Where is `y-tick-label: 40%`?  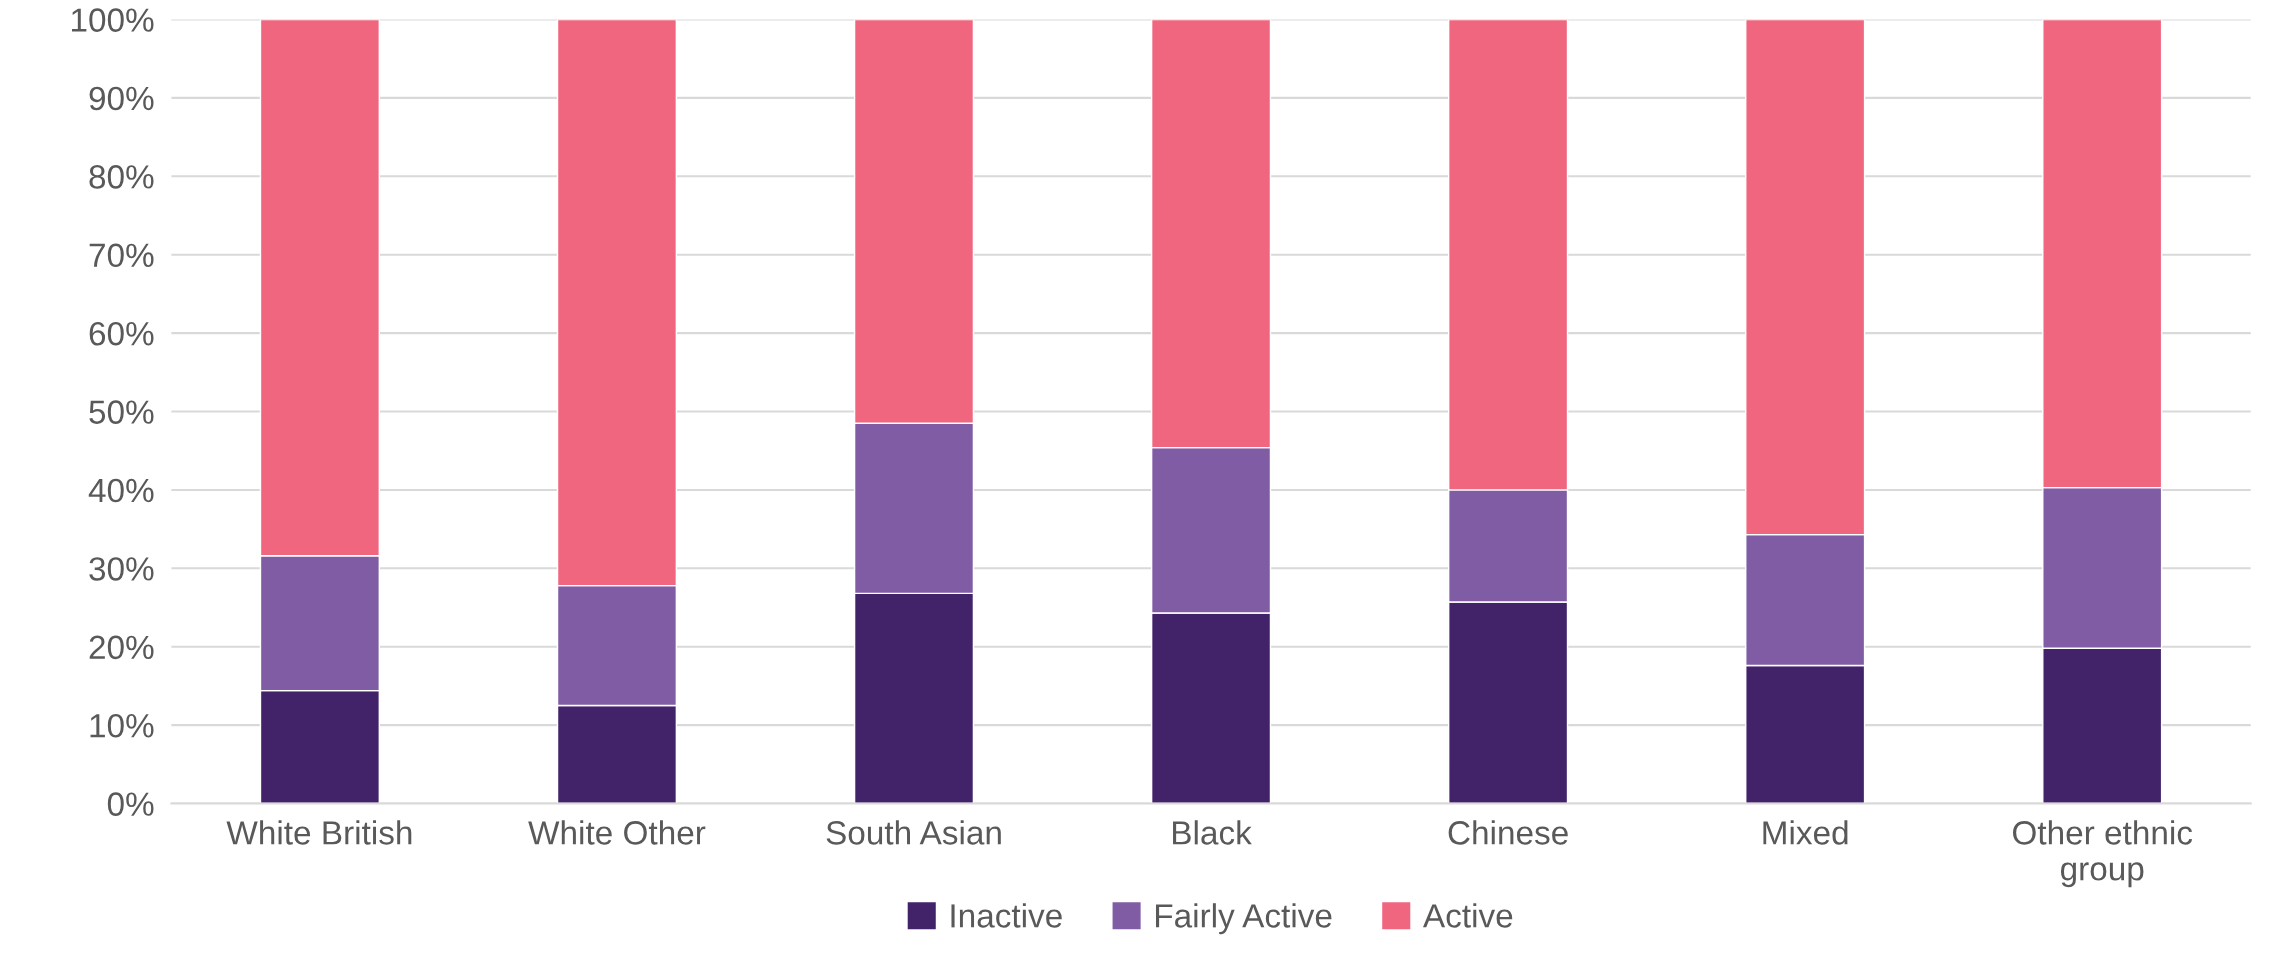
y-tick-label: 40% is located at coordinates (121, 490).